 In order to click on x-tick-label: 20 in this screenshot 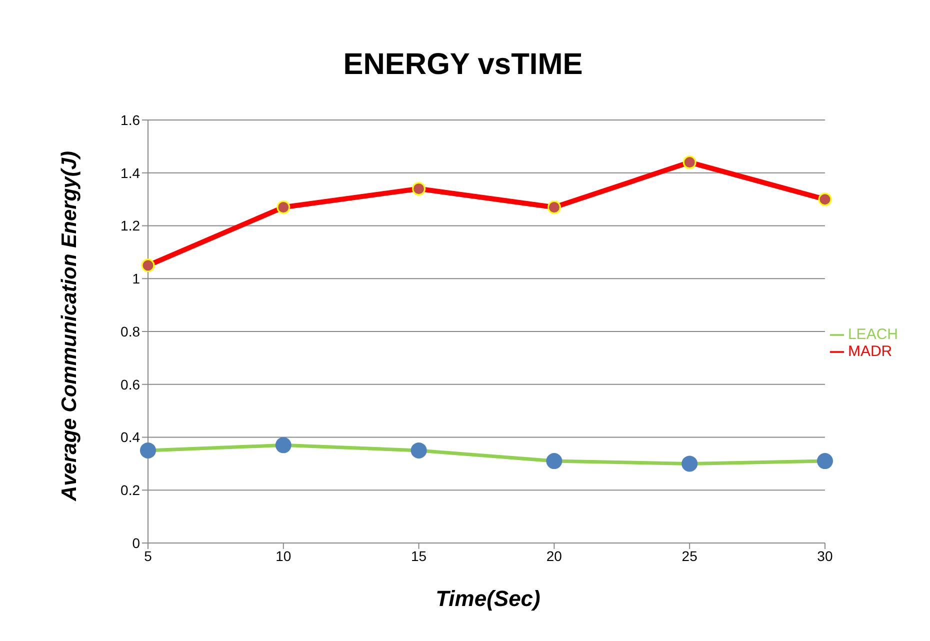, I will do `click(554, 556)`.